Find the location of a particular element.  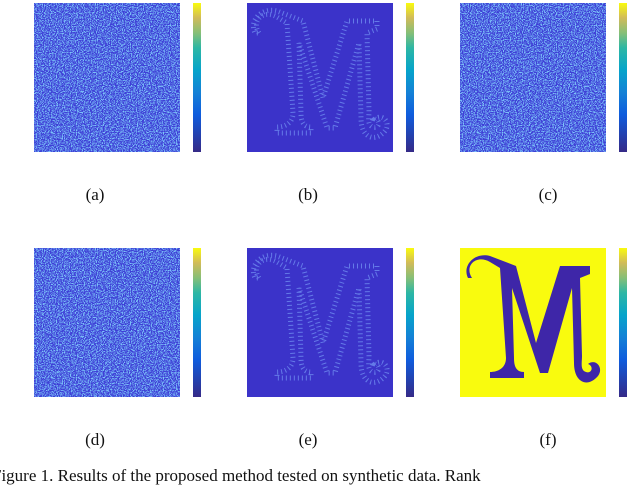

panel-label: (f) is located at coordinates (548, 439).